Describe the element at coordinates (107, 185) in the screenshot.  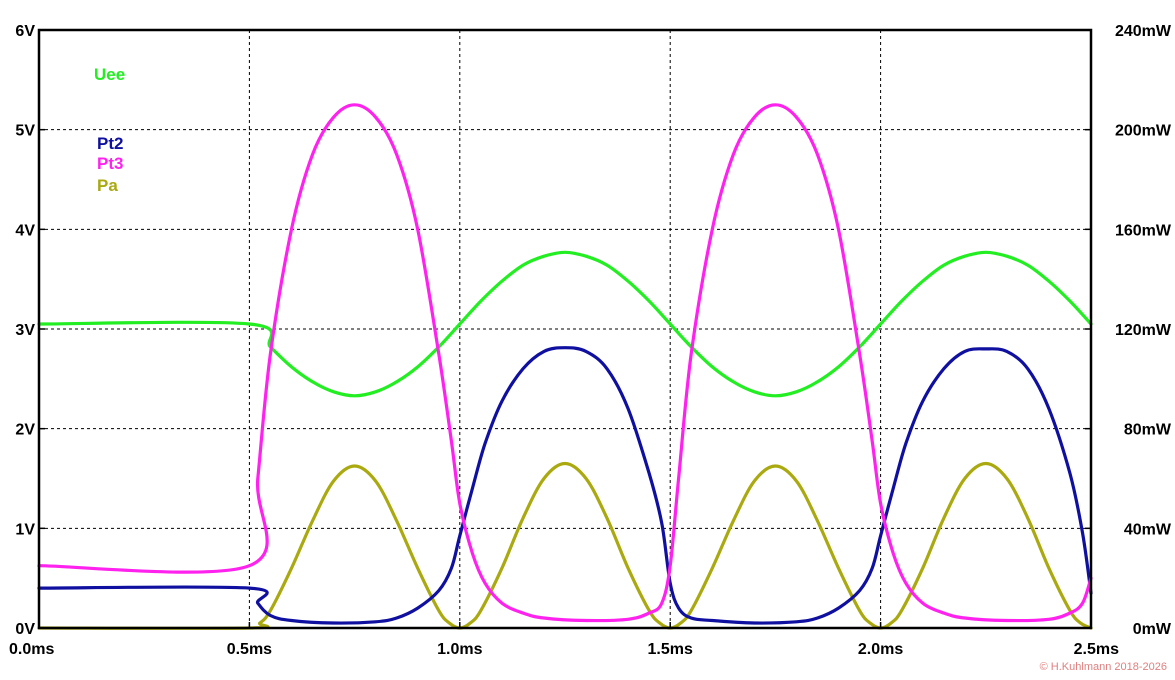
I see `legend-entry-pa: Pa` at that location.